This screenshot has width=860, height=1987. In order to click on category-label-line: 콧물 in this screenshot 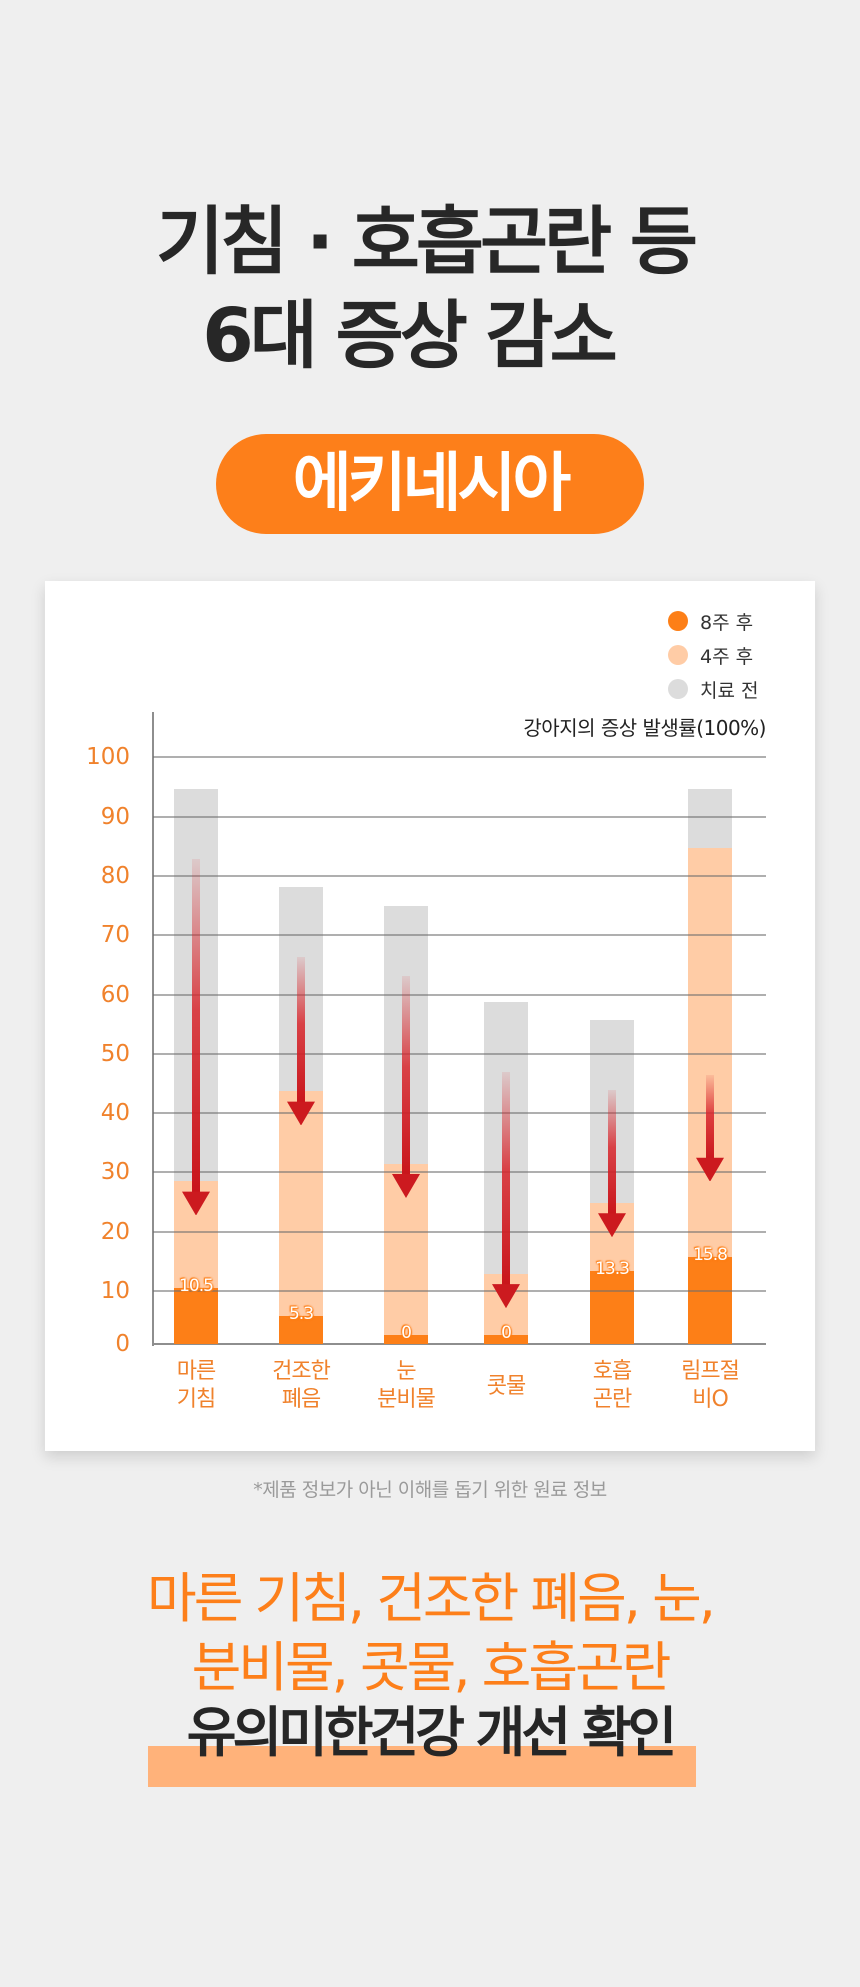, I will do `click(506, 1386)`.